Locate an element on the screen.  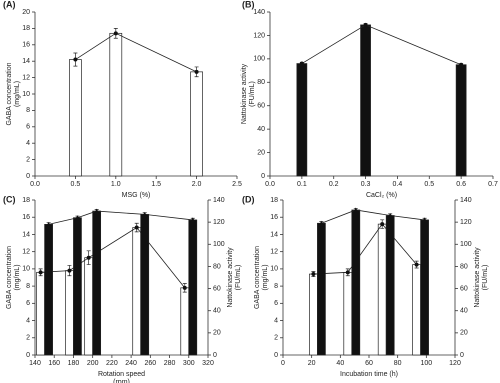
y-tick-label: 16 is located at coordinates (26, 217).